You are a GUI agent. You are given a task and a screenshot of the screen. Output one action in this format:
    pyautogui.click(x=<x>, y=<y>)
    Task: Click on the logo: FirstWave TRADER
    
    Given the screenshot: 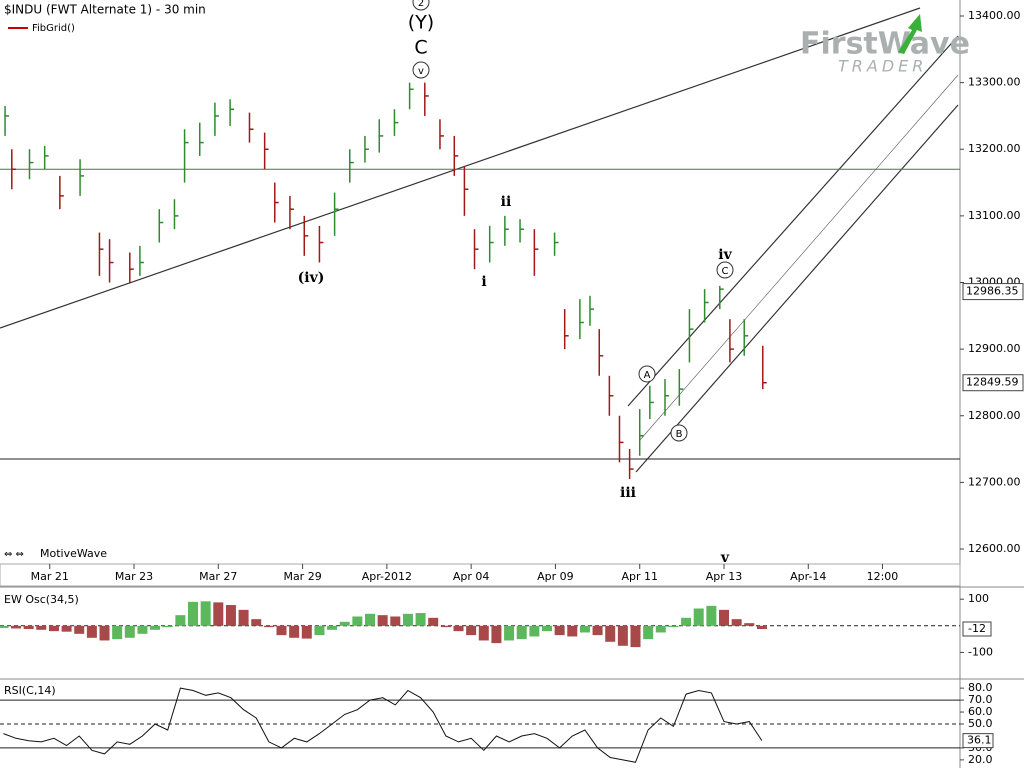 What is the action you would take?
    pyautogui.click(x=885, y=45)
    